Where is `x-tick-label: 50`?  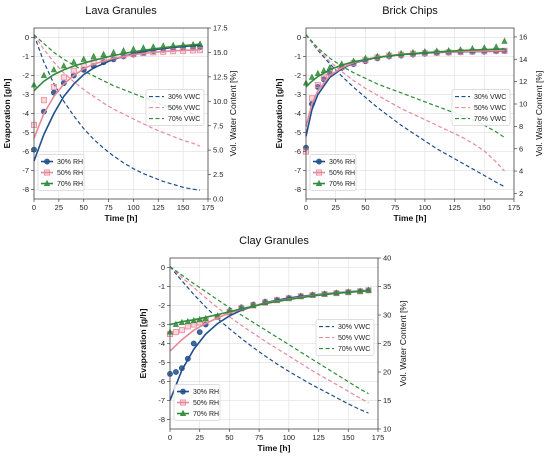 x-tick-label: 50 is located at coordinates (365, 207).